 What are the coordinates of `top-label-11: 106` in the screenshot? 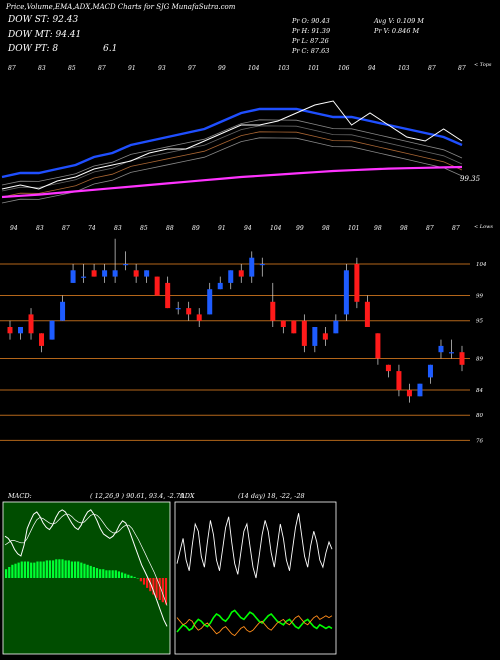 It's located at (344, 68).